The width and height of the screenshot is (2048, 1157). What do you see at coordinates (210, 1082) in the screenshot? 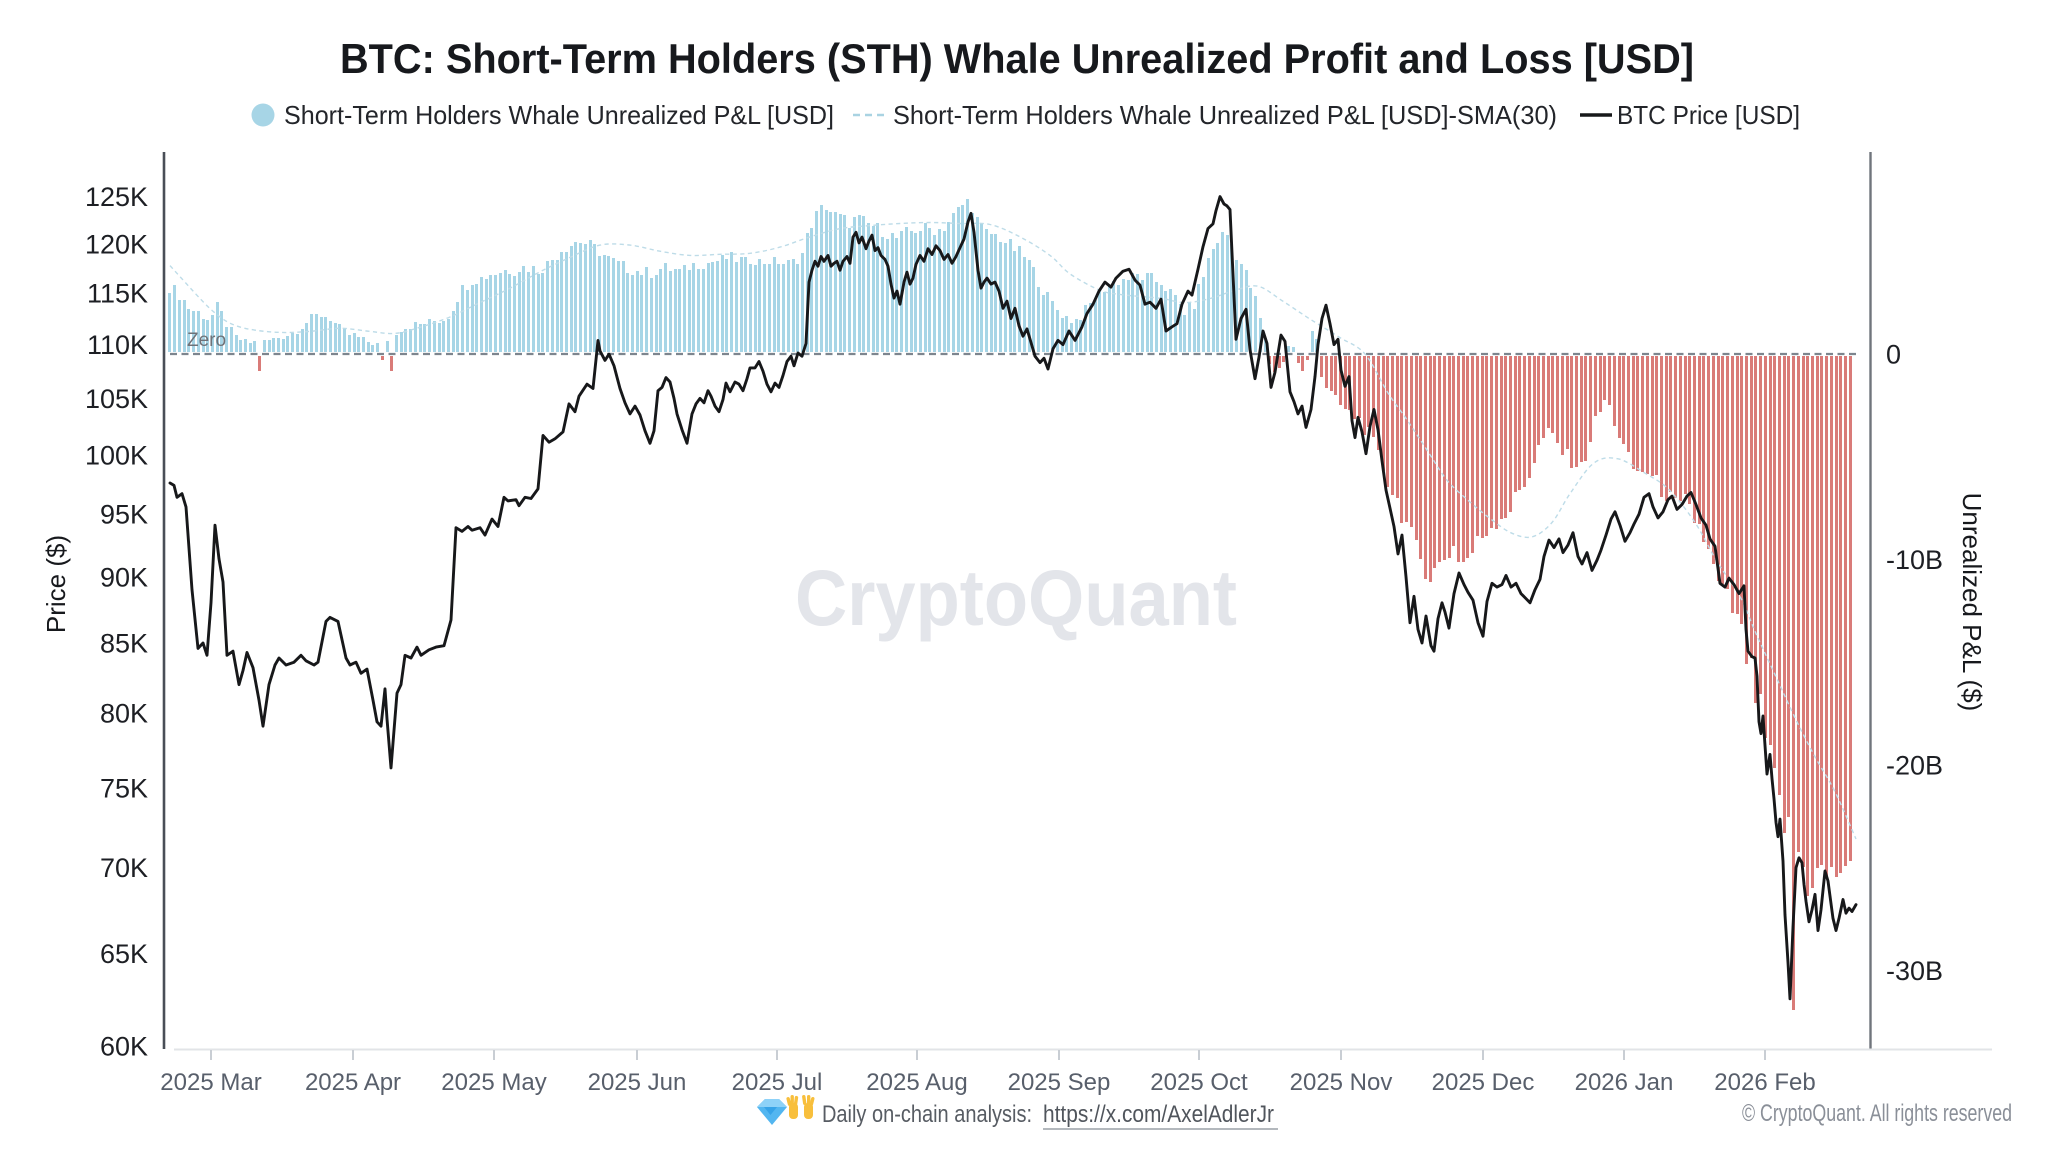
I see `svg-text: 2025 Mar` at bounding box center [210, 1082].